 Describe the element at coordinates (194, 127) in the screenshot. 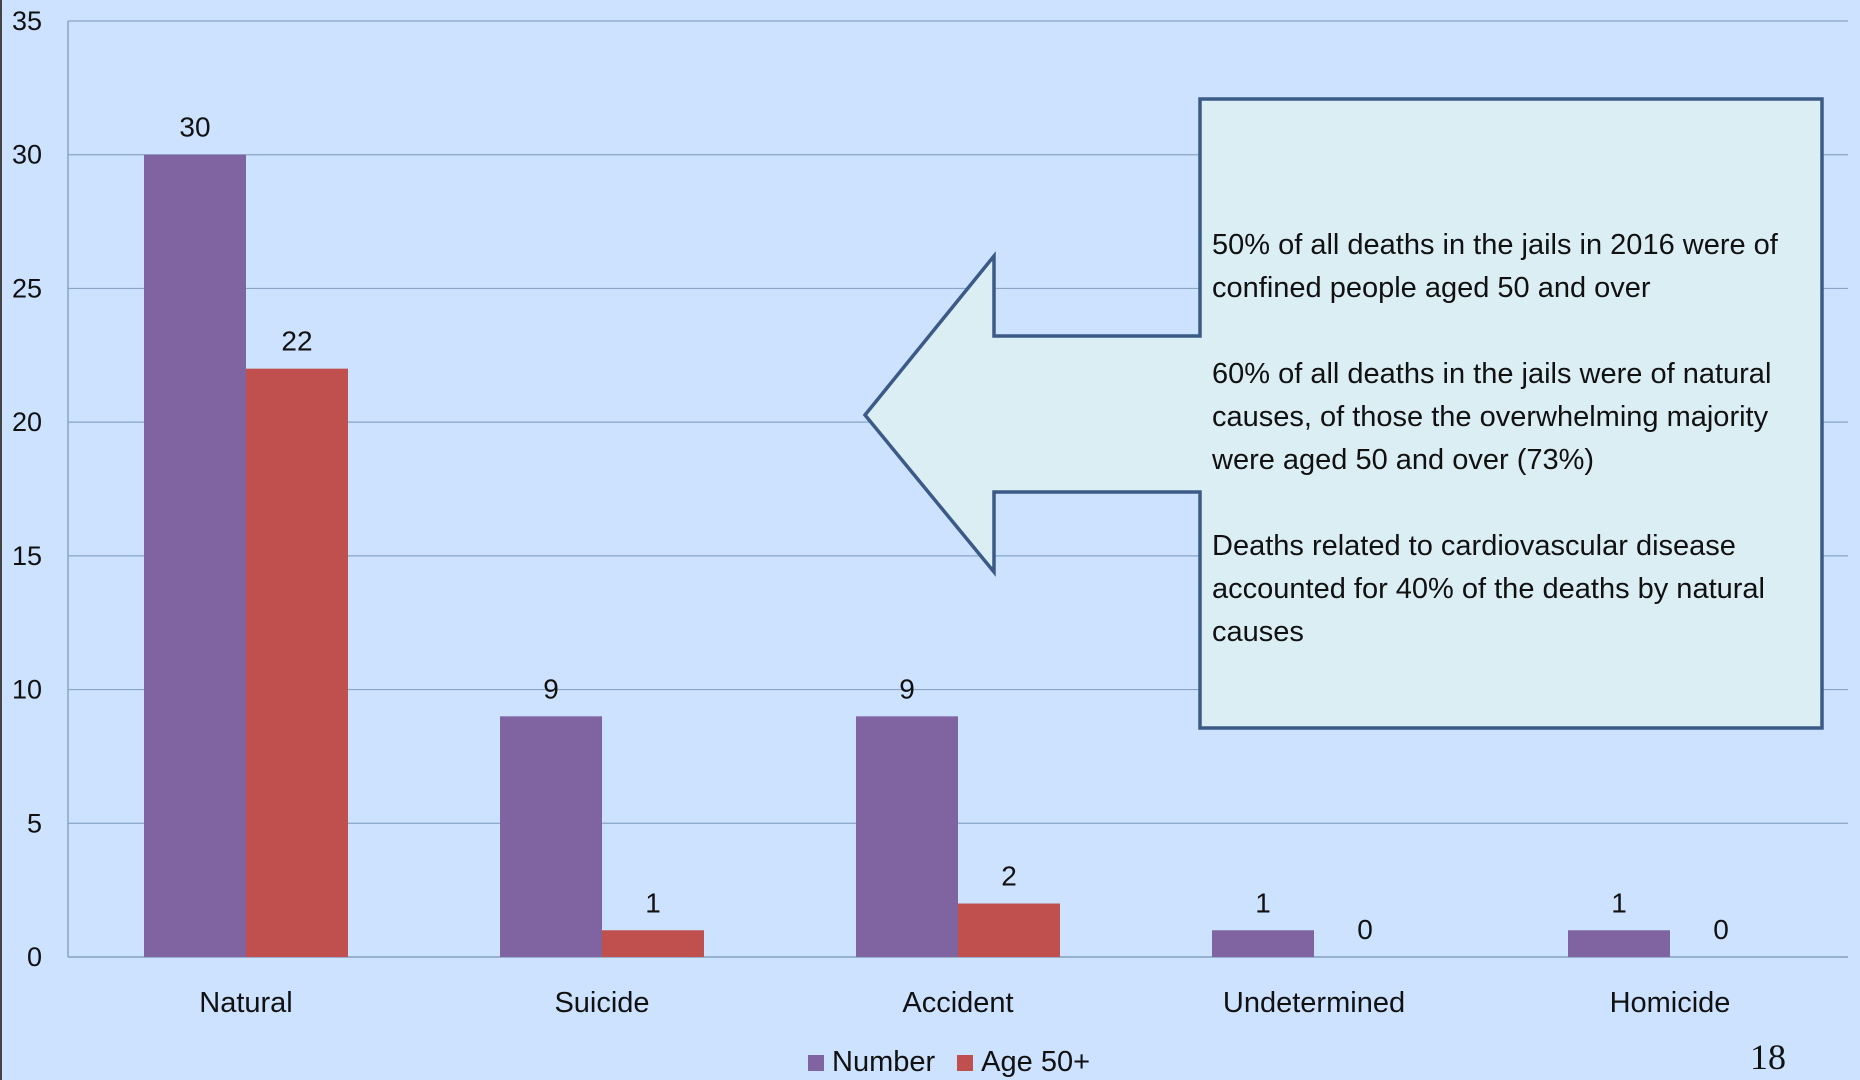

I see `data-label-number-natural: 30` at that location.